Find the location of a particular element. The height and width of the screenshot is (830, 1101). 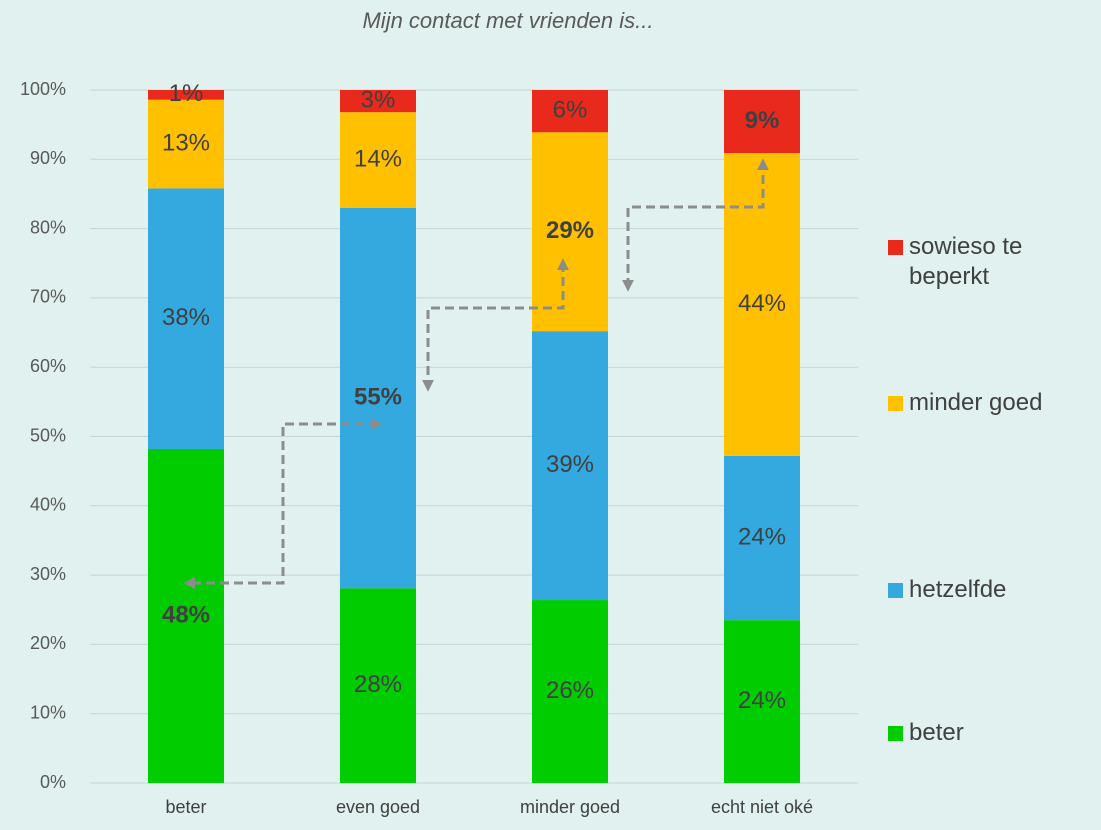

legend-item: sowieso te beperkt is located at coordinates (993, 262).